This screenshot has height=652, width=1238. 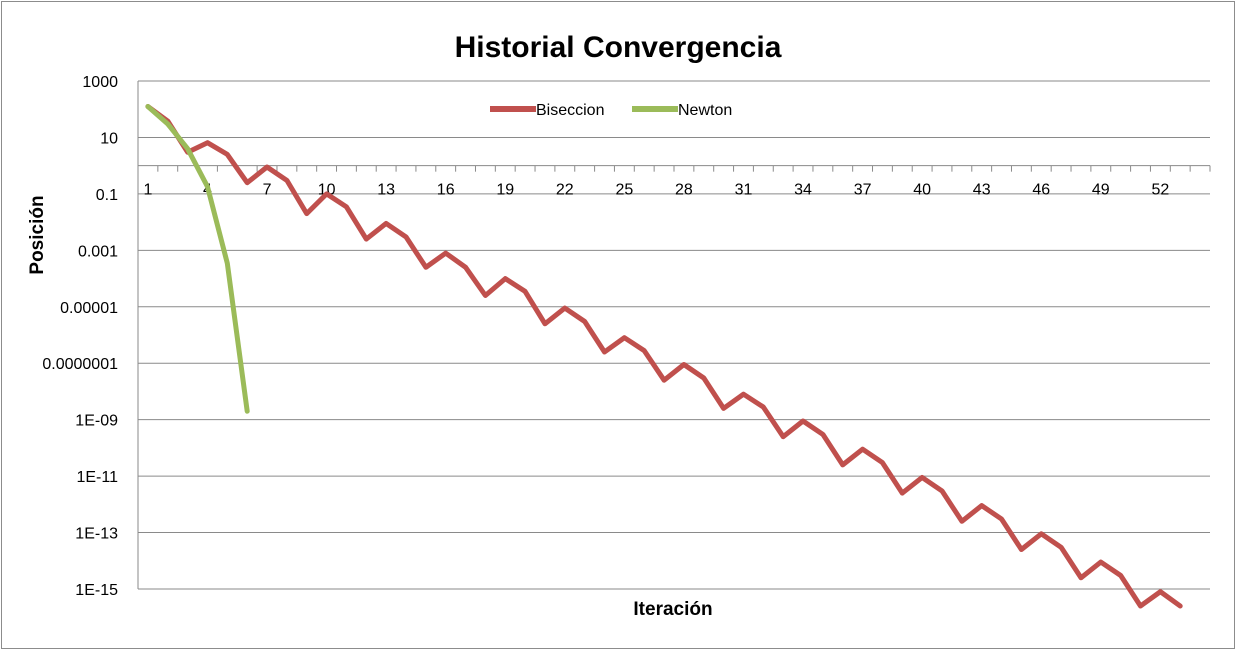 What do you see at coordinates (611, 110) in the screenshot?
I see `legend: Biseccion Newton` at bounding box center [611, 110].